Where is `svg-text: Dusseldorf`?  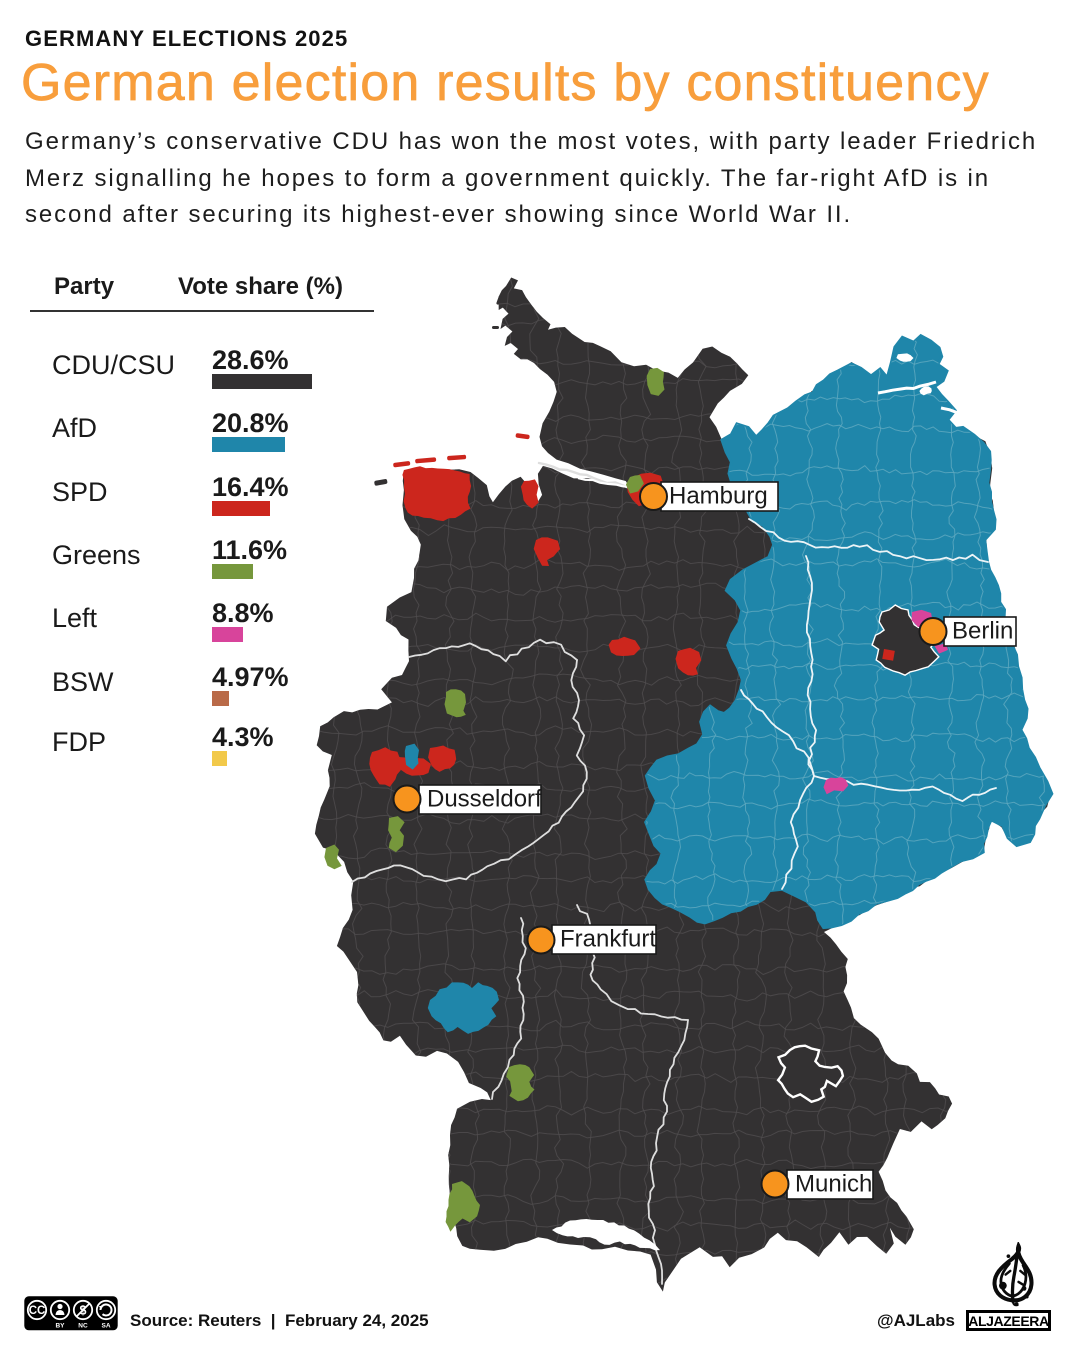
svg-text: Dusseldorf is located at coordinates (484, 799).